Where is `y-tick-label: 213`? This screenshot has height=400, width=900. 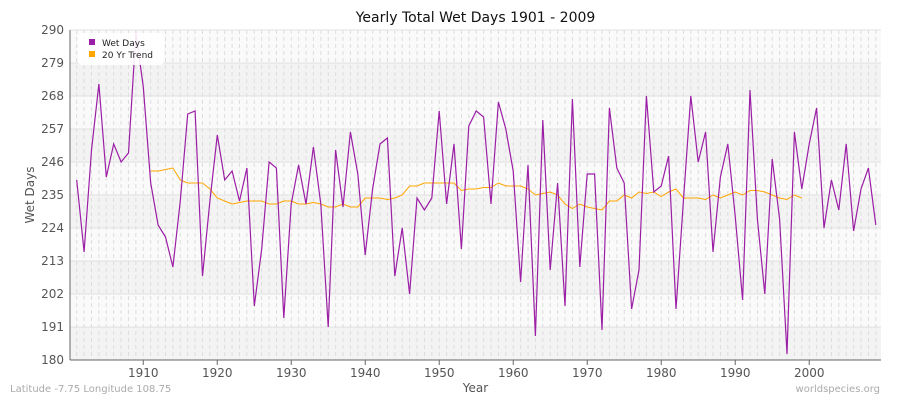 y-tick-label: 213 is located at coordinates (52, 261).